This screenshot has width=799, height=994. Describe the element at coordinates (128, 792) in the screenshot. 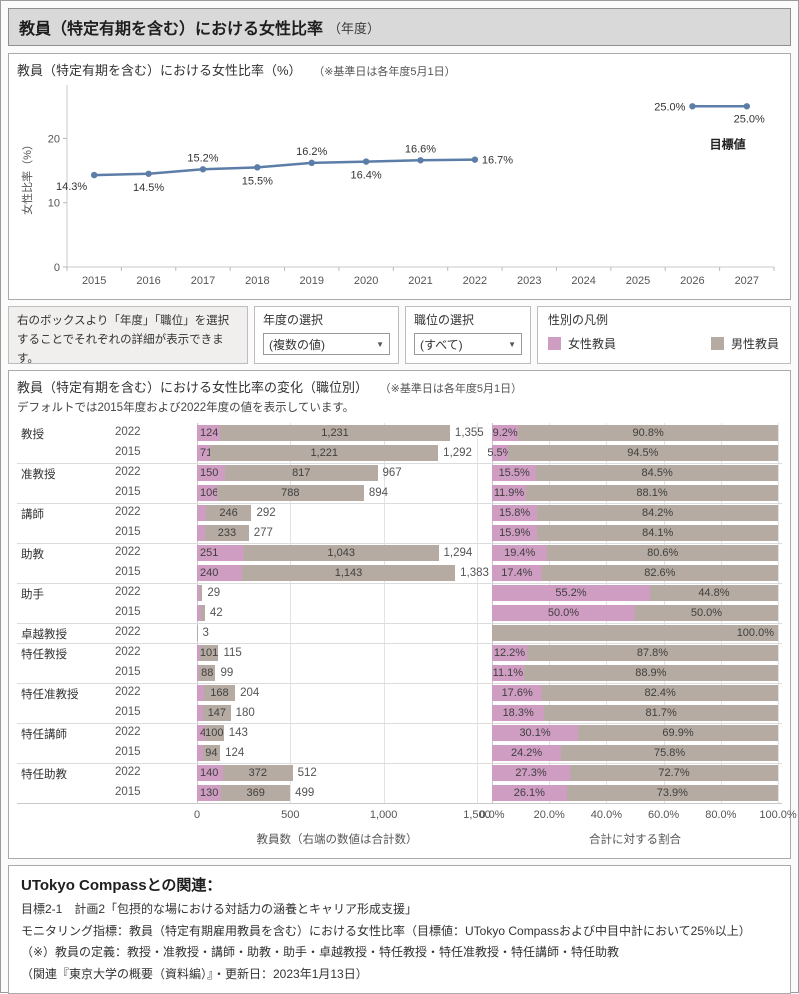

I see `year-label: 2015` at that location.